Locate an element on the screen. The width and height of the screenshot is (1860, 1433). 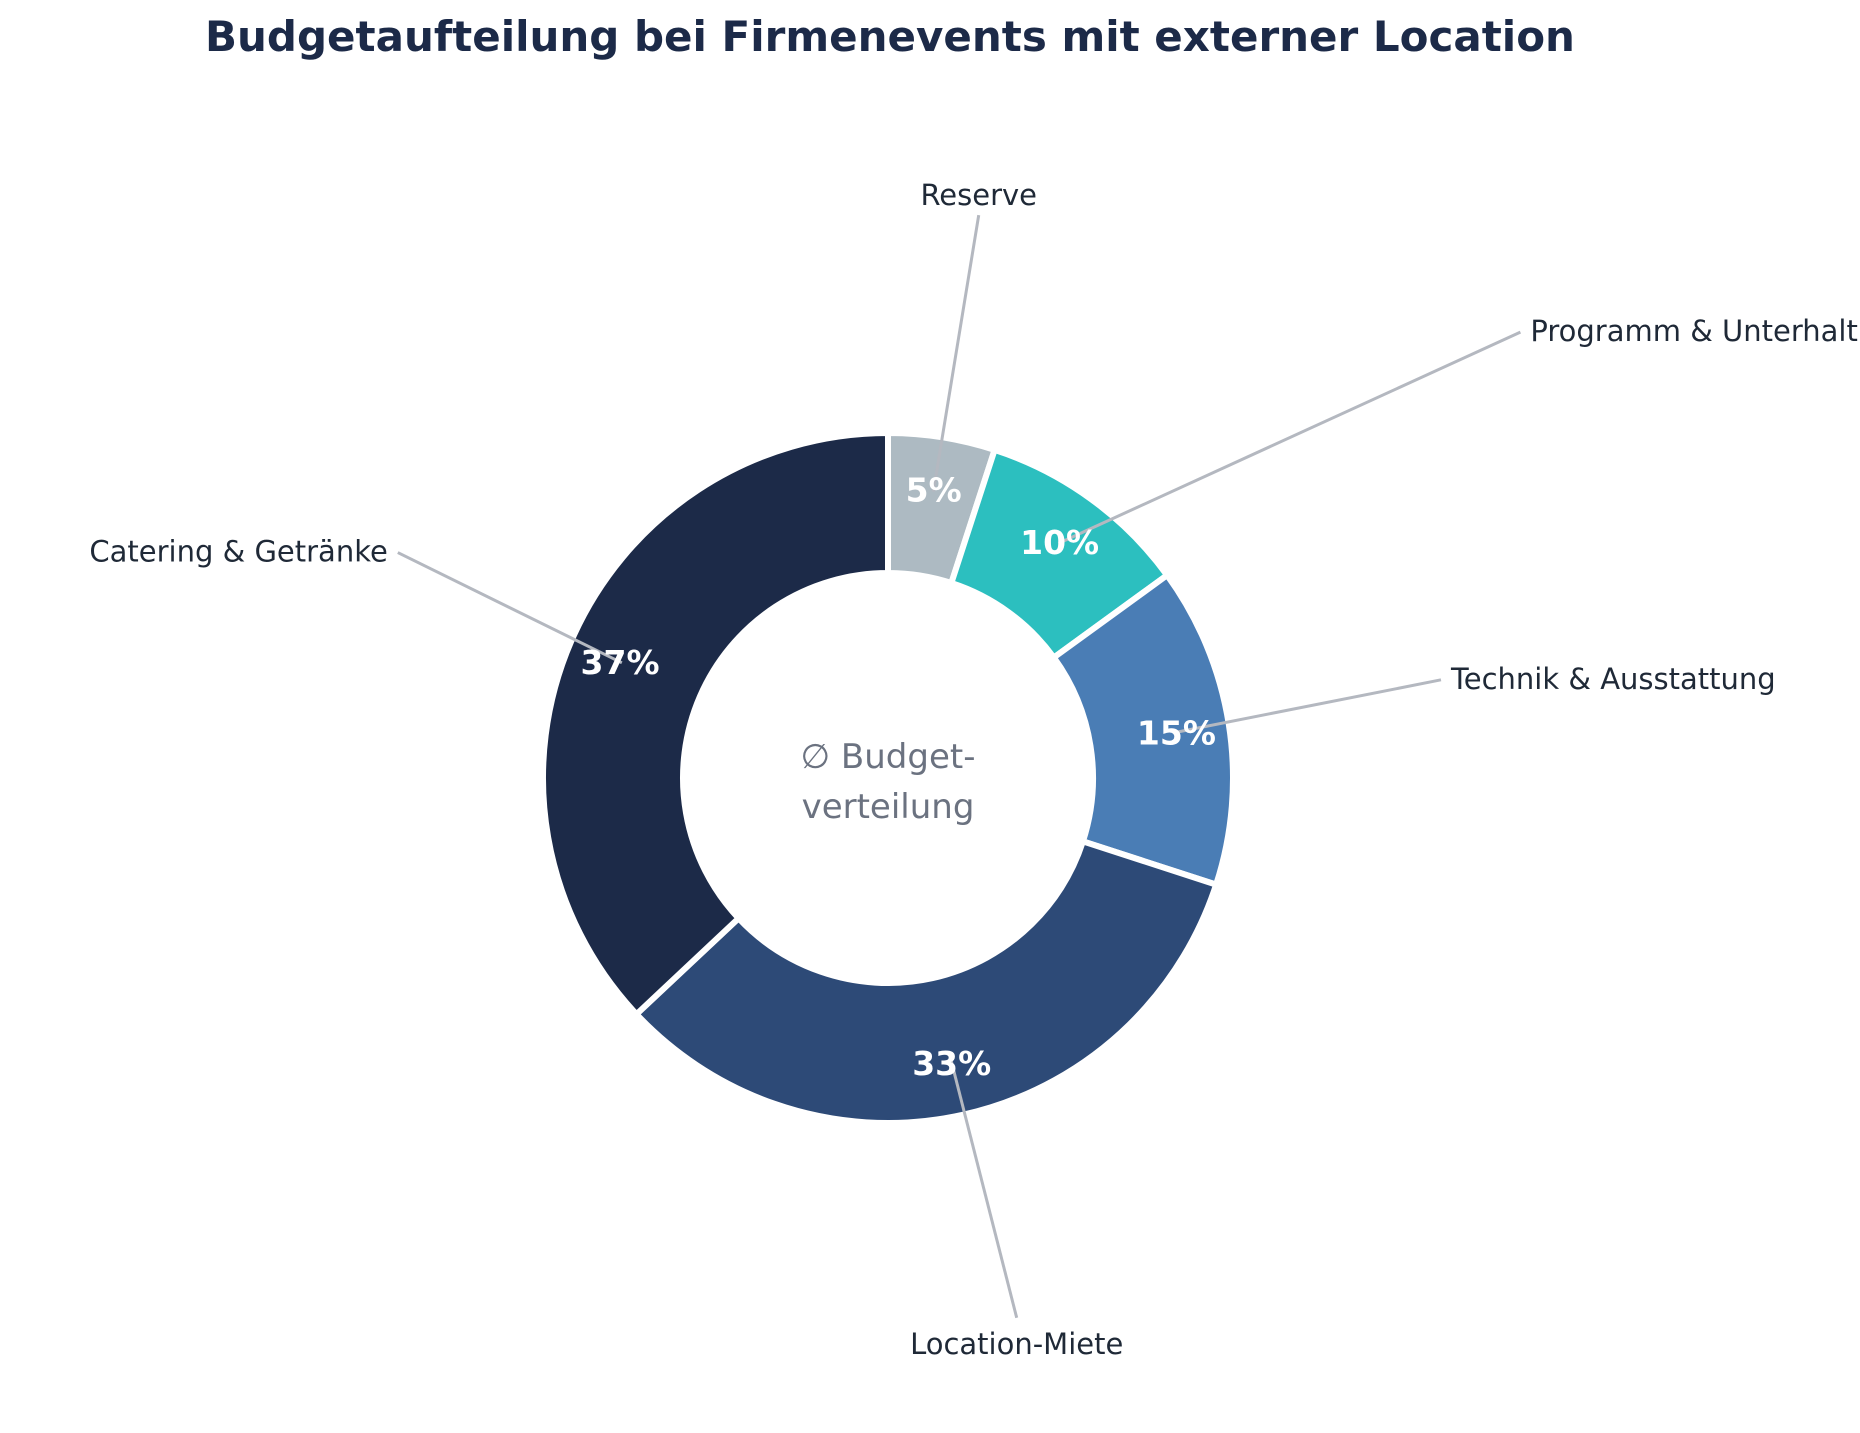
slice-category-label-4: Catering & Getränke is located at coordinates (238, 552).